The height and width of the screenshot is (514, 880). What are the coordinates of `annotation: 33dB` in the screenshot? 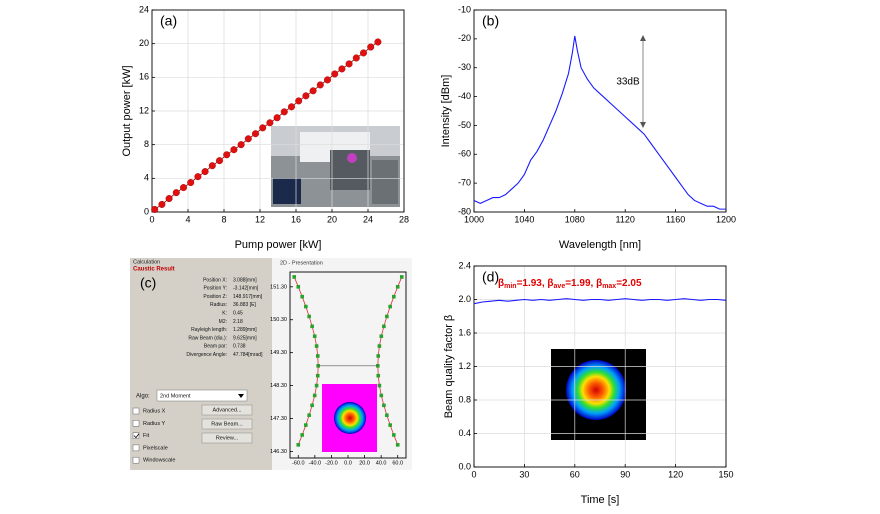 It's located at (628, 82).